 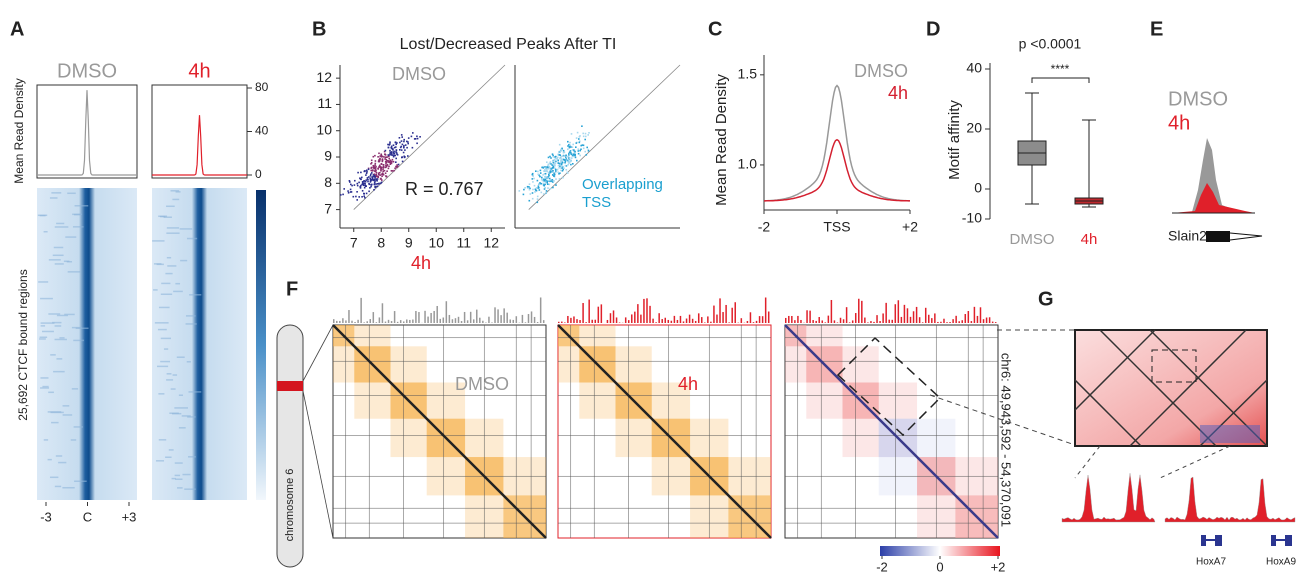 I want to click on axis-label: DMSO, so click(x=419, y=74).